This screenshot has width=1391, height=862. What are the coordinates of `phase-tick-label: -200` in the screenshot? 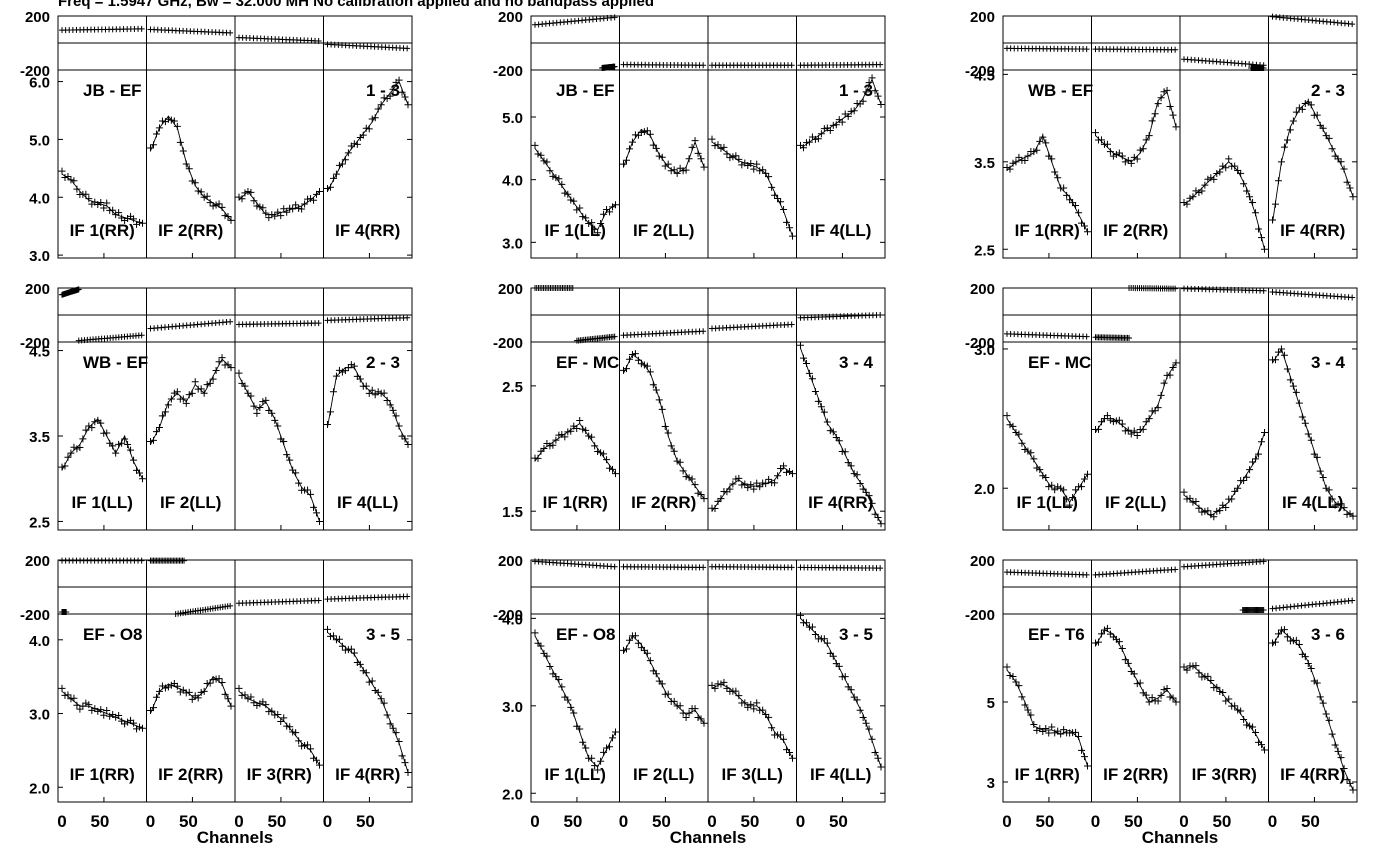 It's located at (35, 71).